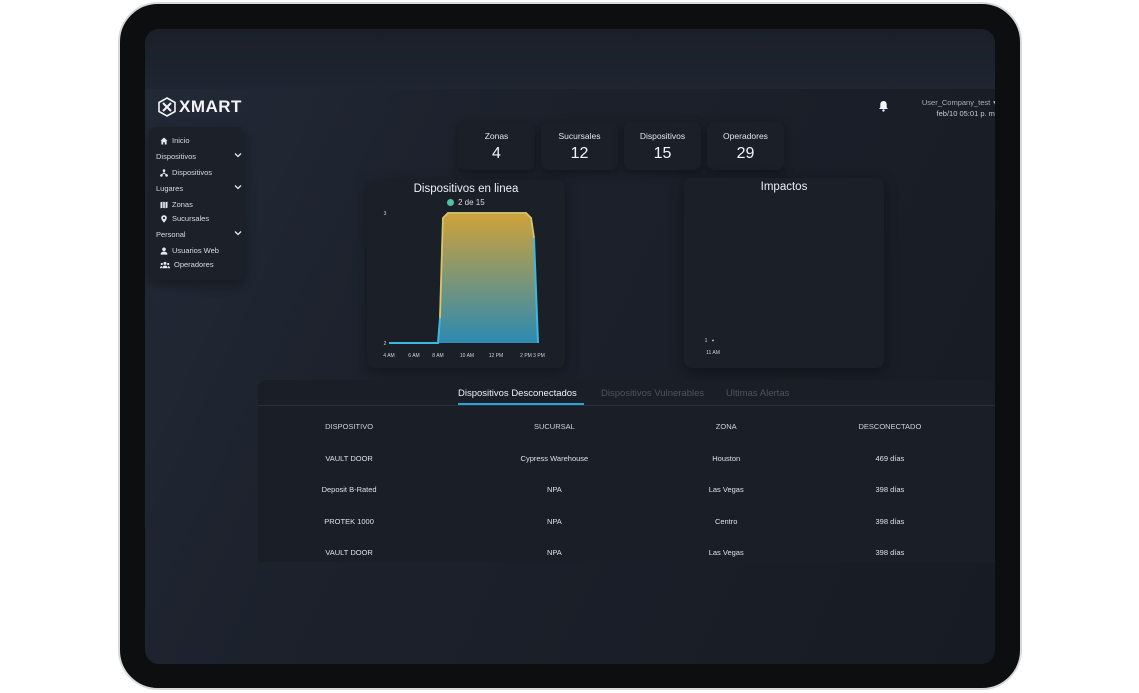  I want to click on sidebar-section-label: Lugares, so click(170, 188).